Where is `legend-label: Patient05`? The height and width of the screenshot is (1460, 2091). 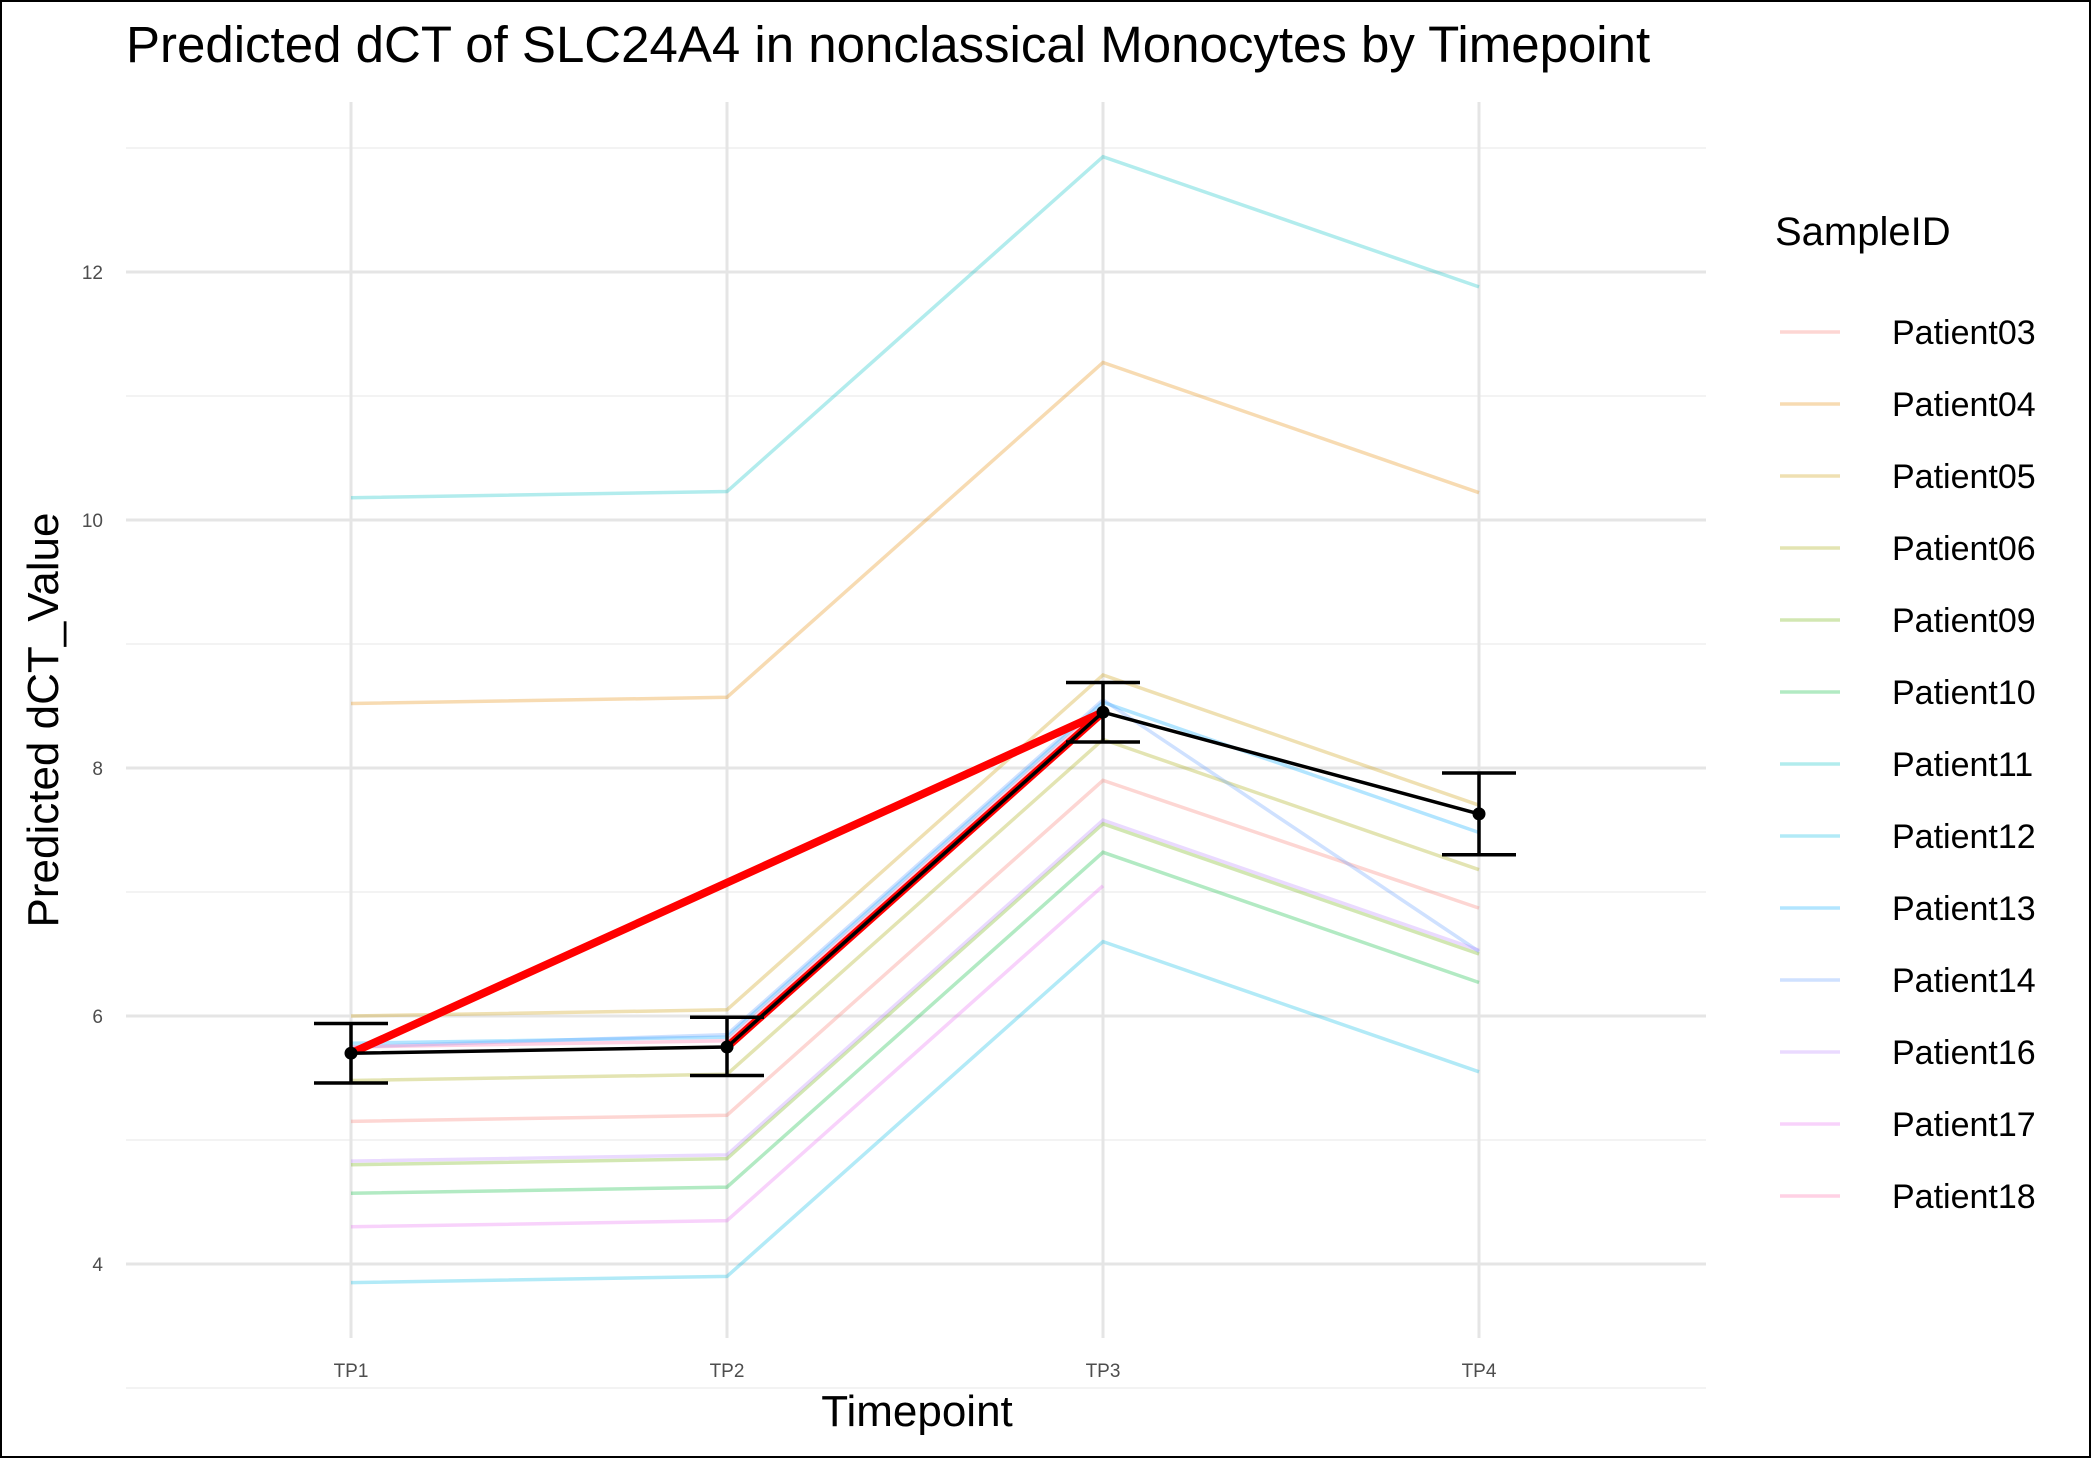 legend-label: Patient05 is located at coordinates (1964, 477).